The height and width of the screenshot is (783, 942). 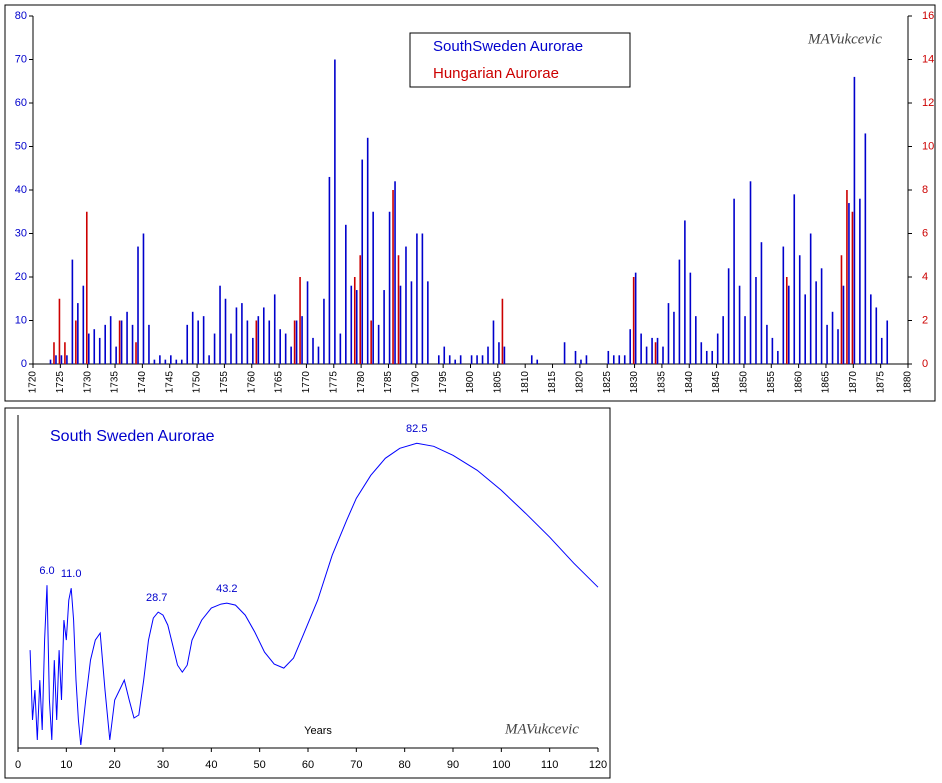 I want to click on x-tick-label: 30, so click(x=163, y=765).